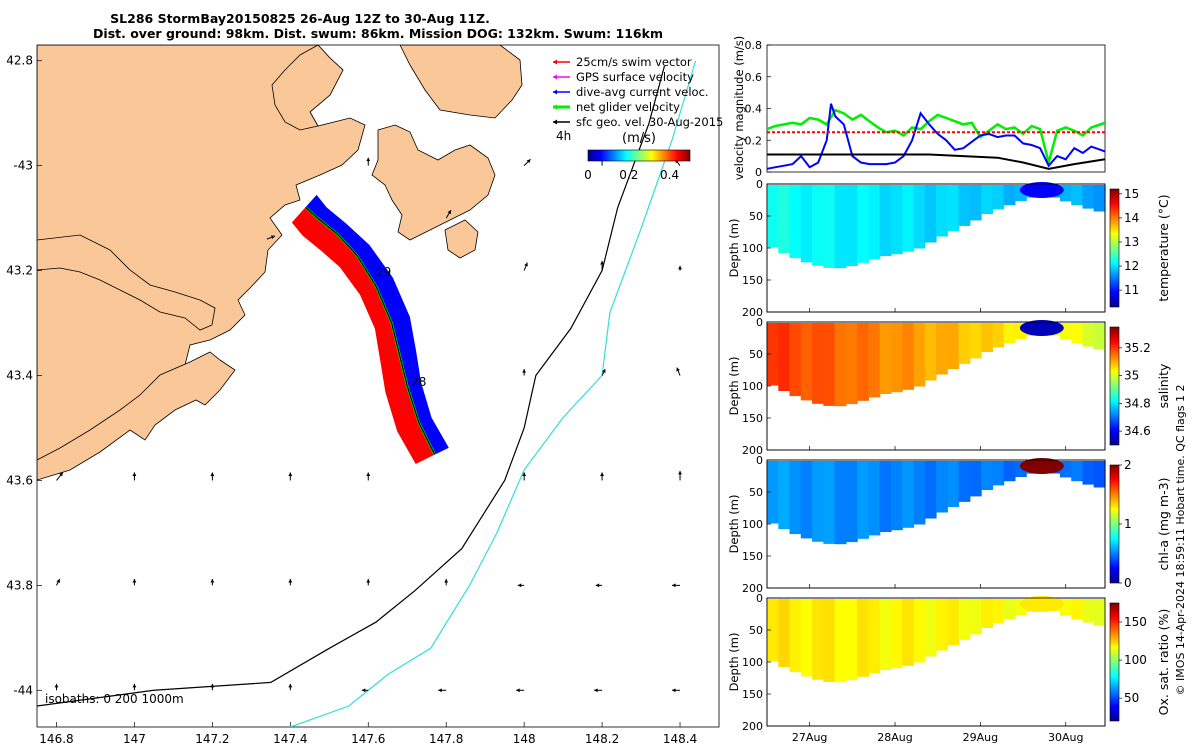 This screenshot has width=1200, height=750. I want to click on velocity-axis-ticks: 0 0.2 0.4 0.6 0.8, so click(758, 109).